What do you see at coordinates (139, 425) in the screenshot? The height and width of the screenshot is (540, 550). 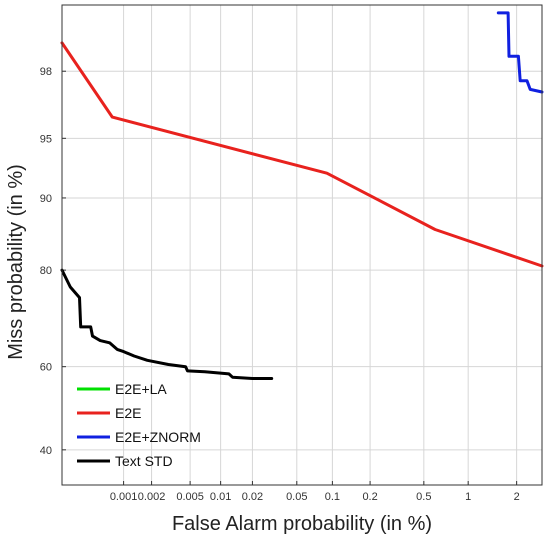 I see `legend: E2E+LA E2E E2E+ZNORM Text STD` at bounding box center [139, 425].